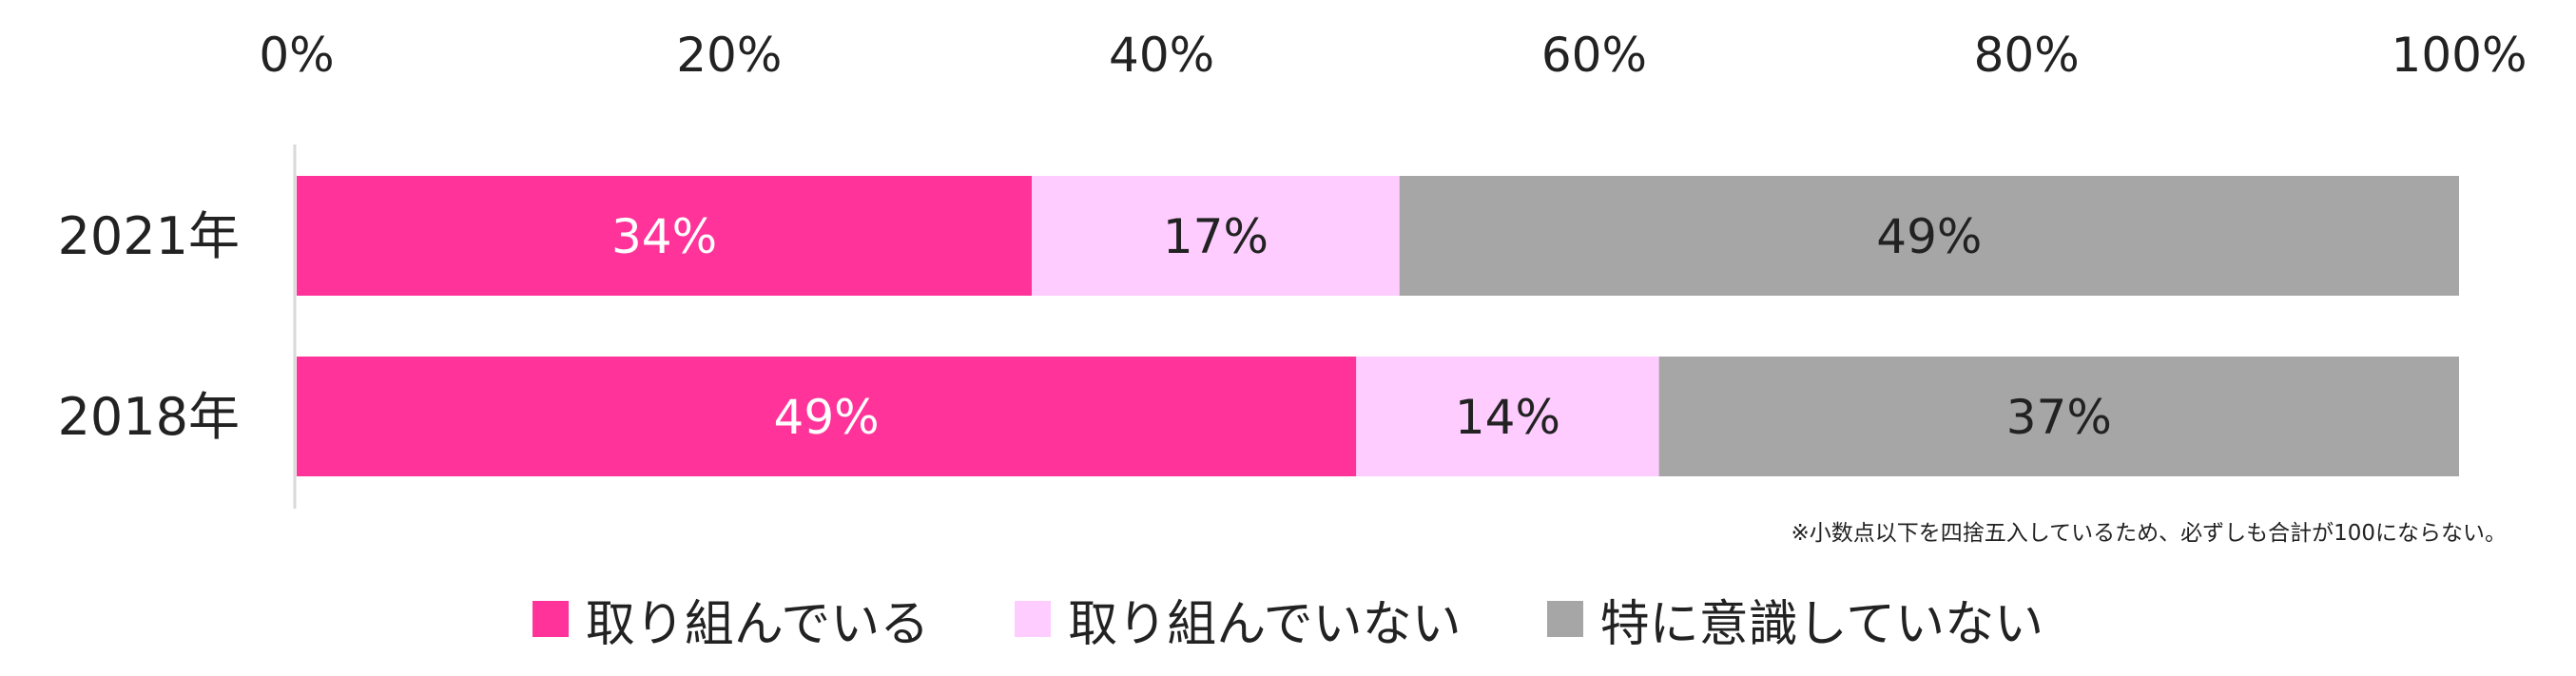 This screenshot has width=2576, height=676. Describe the element at coordinates (149, 417) in the screenshot. I see `category-label: 2018年` at that location.